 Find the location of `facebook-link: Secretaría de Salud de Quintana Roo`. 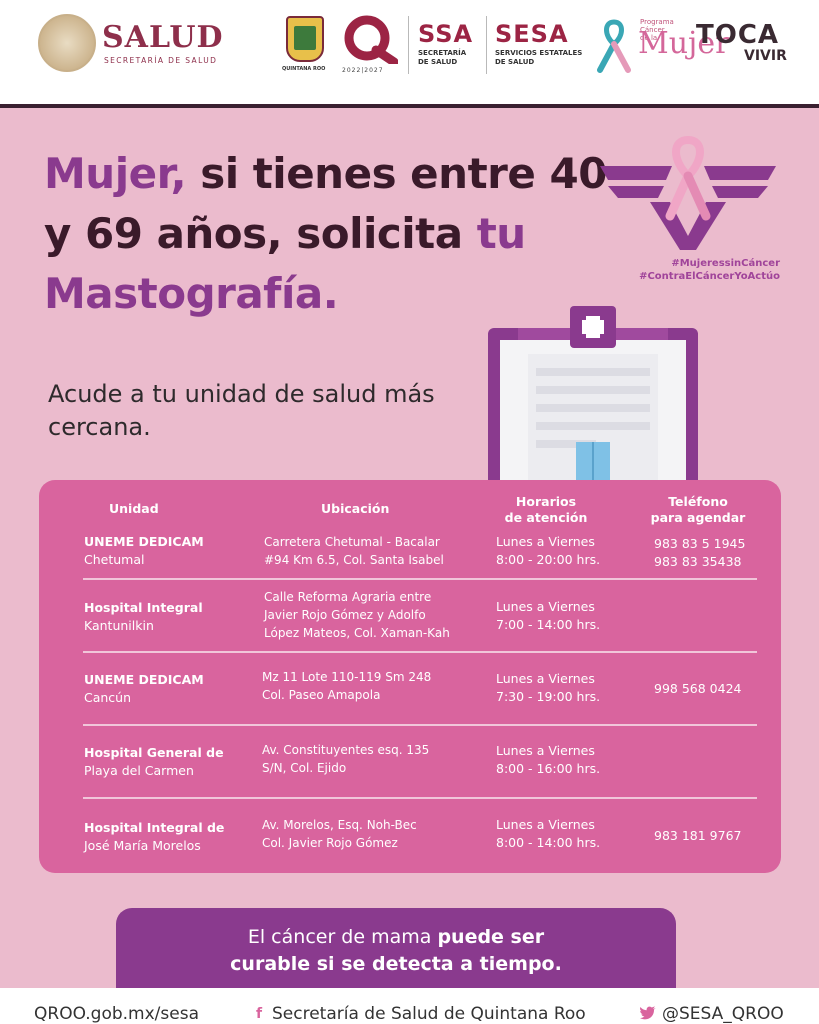

facebook-link: Secretaría de Salud de Quintana Roo is located at coordinates (429, 1014).